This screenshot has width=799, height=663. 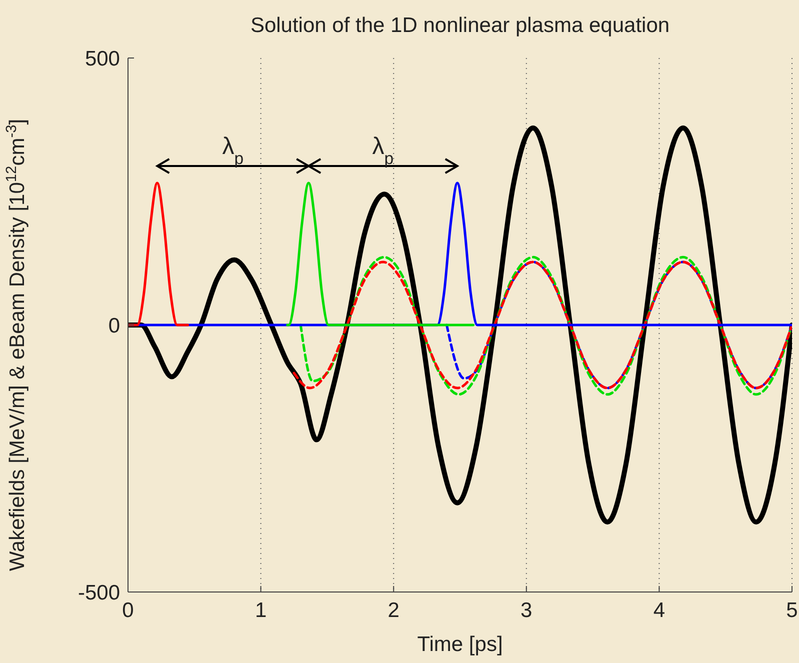 I want to click on chart-title: Solution of the 1D nonlinear plasma equation, so click(x=460, y=25).